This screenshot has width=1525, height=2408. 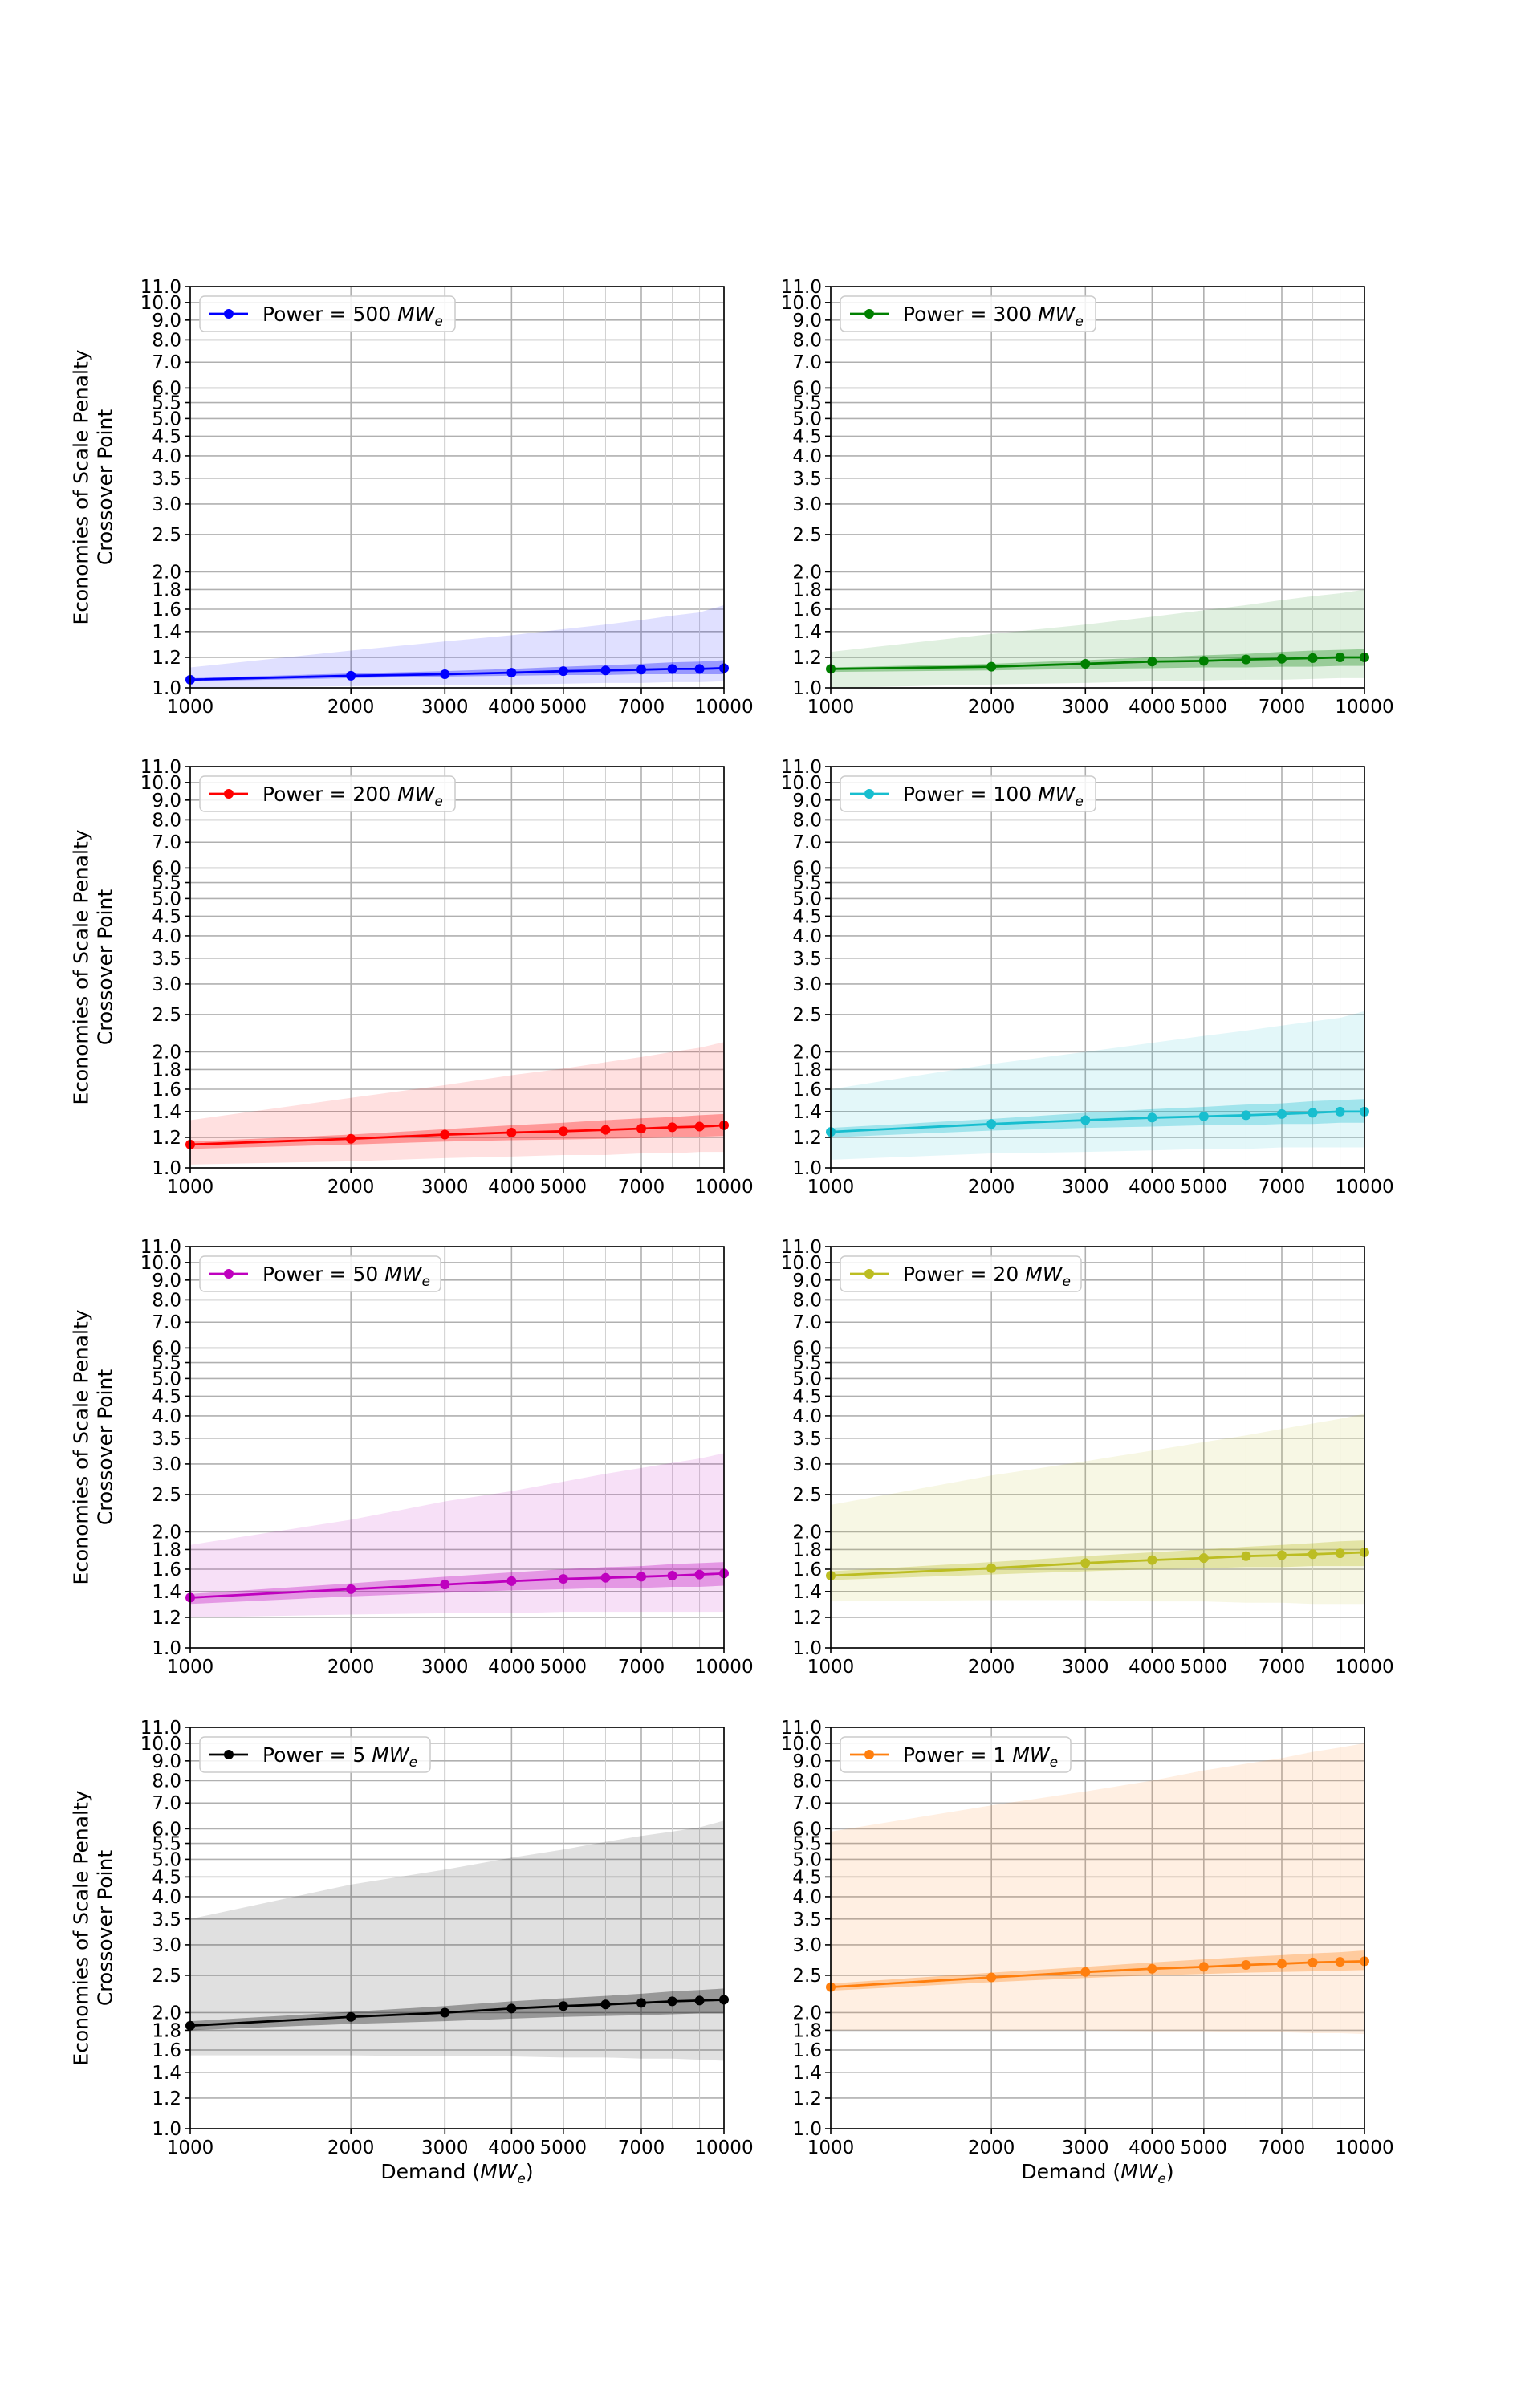 I want to click on legend-label: Power = 100 MWe, so click(x=994, y=796).